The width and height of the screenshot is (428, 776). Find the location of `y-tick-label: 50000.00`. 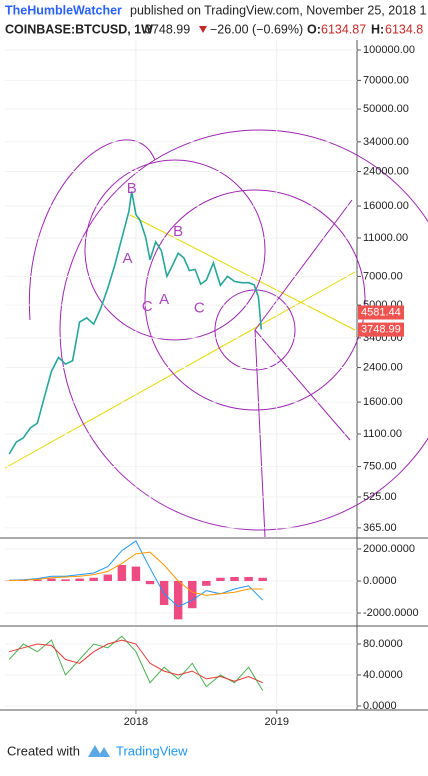

y-tick-label: 50000.00 is located at coordinates (386, 109).